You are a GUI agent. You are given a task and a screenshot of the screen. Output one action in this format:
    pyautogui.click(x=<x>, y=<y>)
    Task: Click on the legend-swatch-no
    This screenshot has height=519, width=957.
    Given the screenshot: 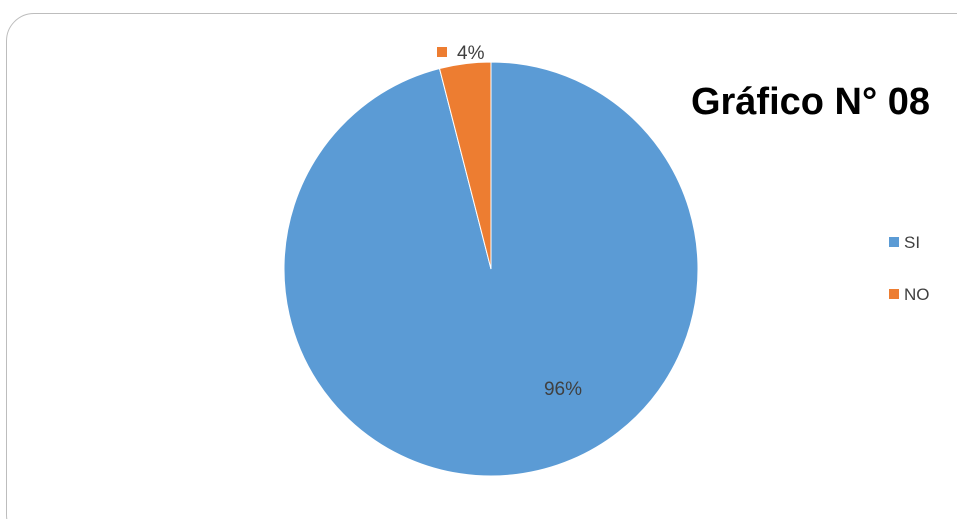 What is the action you would take?
    pyautogui.click(x=894, y=294)
    